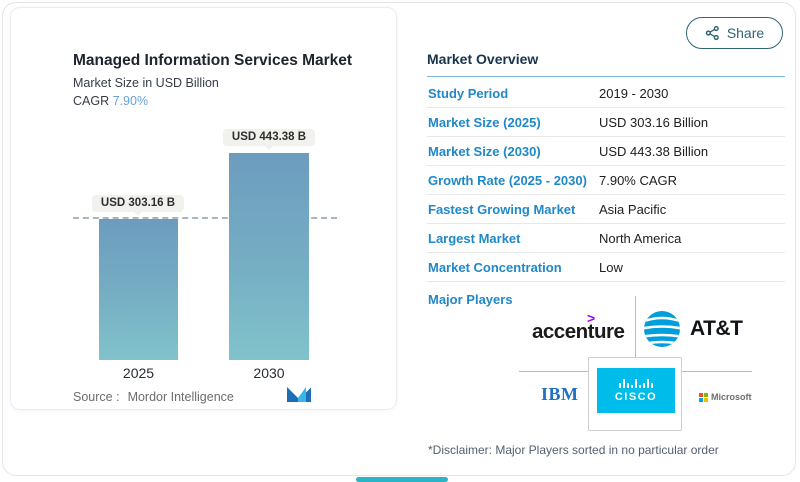  Describe the element at coordinates (635, 326) in the screenshot. I see `players-vertical-connector` at that location.